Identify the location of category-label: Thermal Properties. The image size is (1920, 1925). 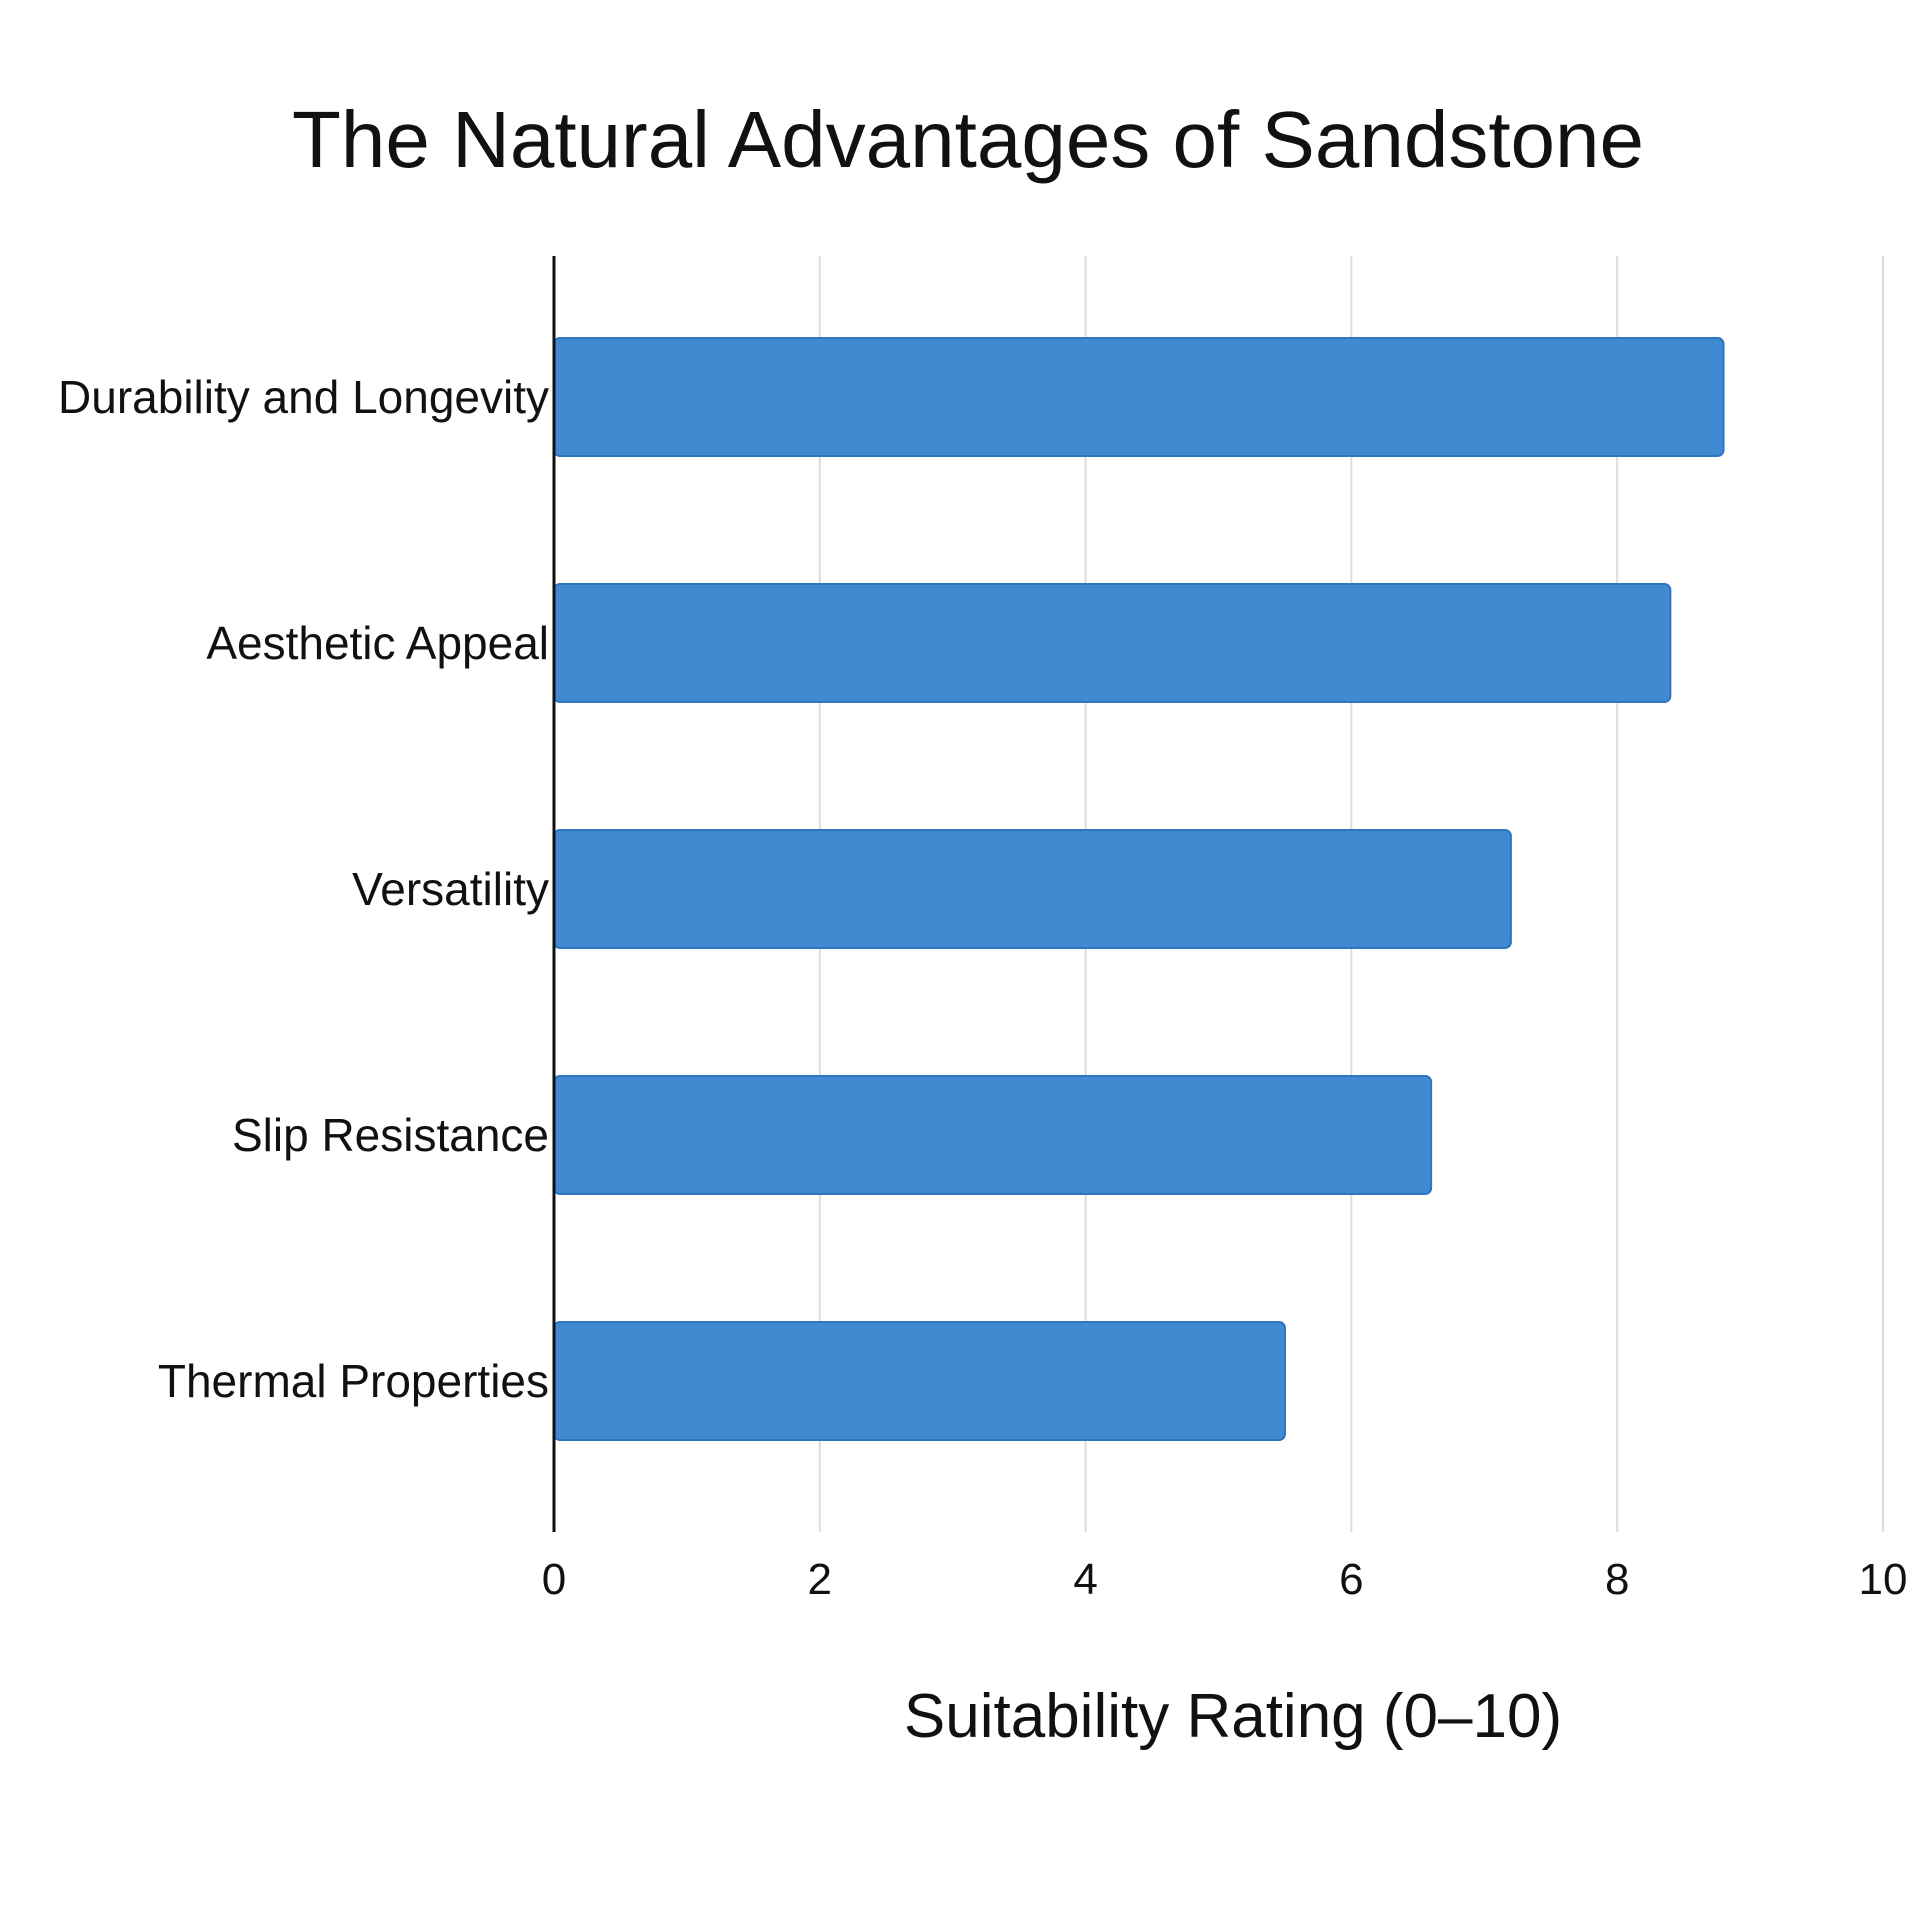
(353, 1381).